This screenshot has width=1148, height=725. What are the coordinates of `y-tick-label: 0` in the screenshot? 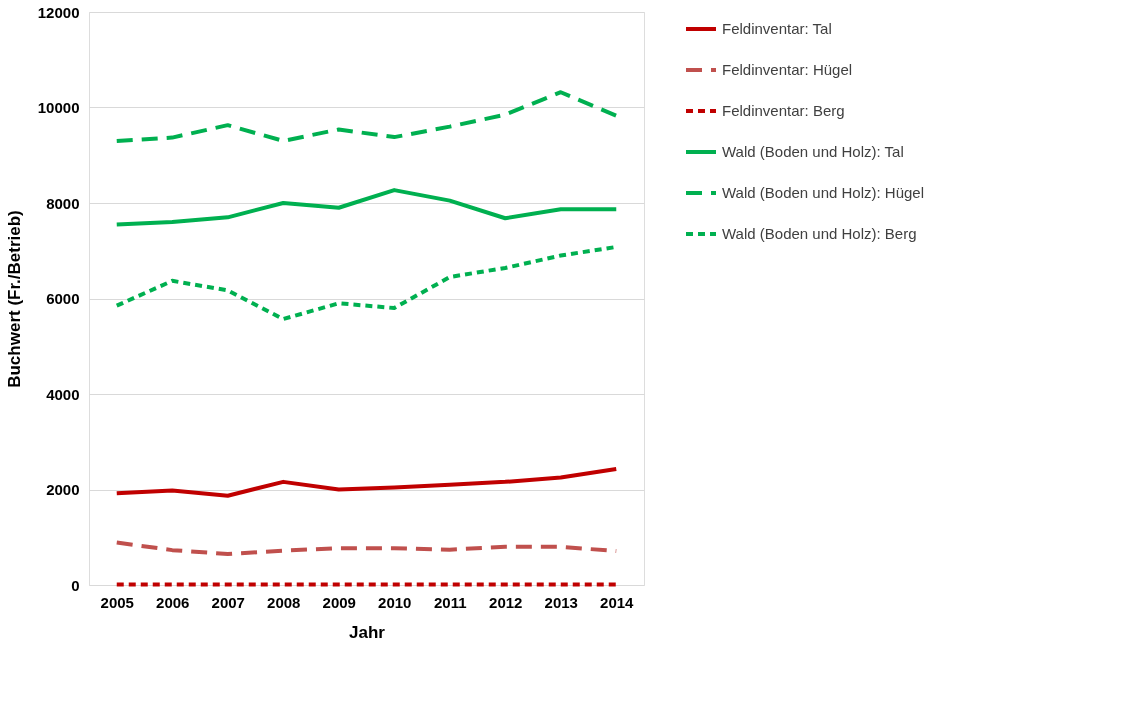 It's located at (75, 585).